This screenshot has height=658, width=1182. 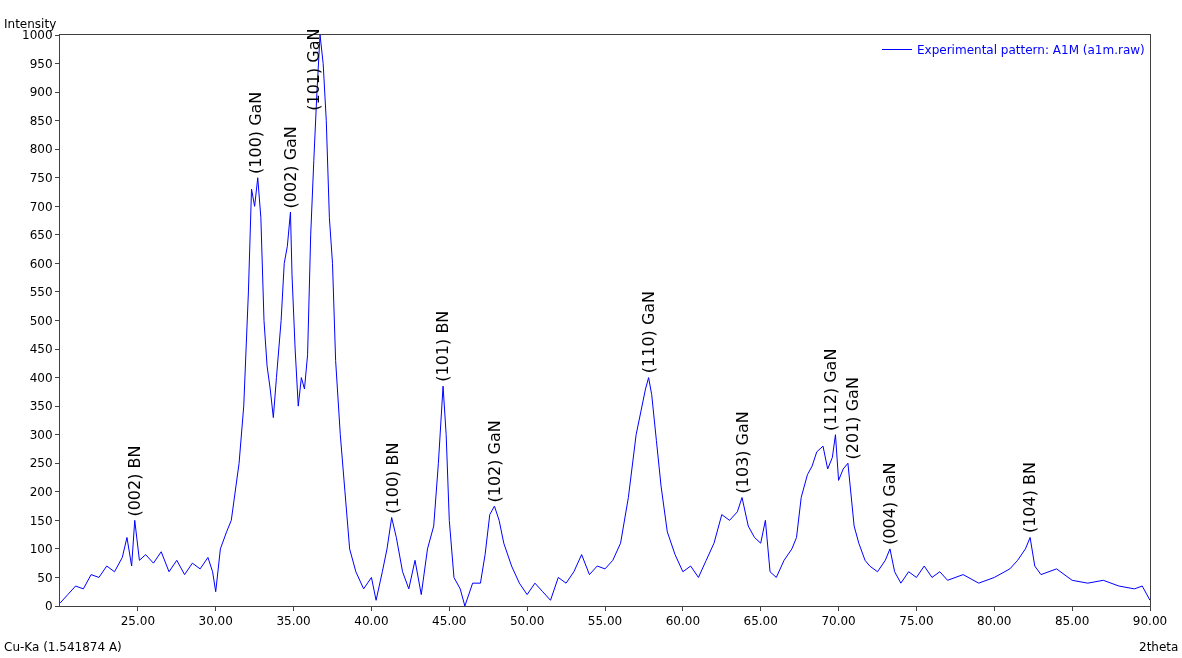 What do you see at coordinates (527, 621) in the screenshot?
I see `x-tick-label: 50.00` at bounding box center [527, 621].